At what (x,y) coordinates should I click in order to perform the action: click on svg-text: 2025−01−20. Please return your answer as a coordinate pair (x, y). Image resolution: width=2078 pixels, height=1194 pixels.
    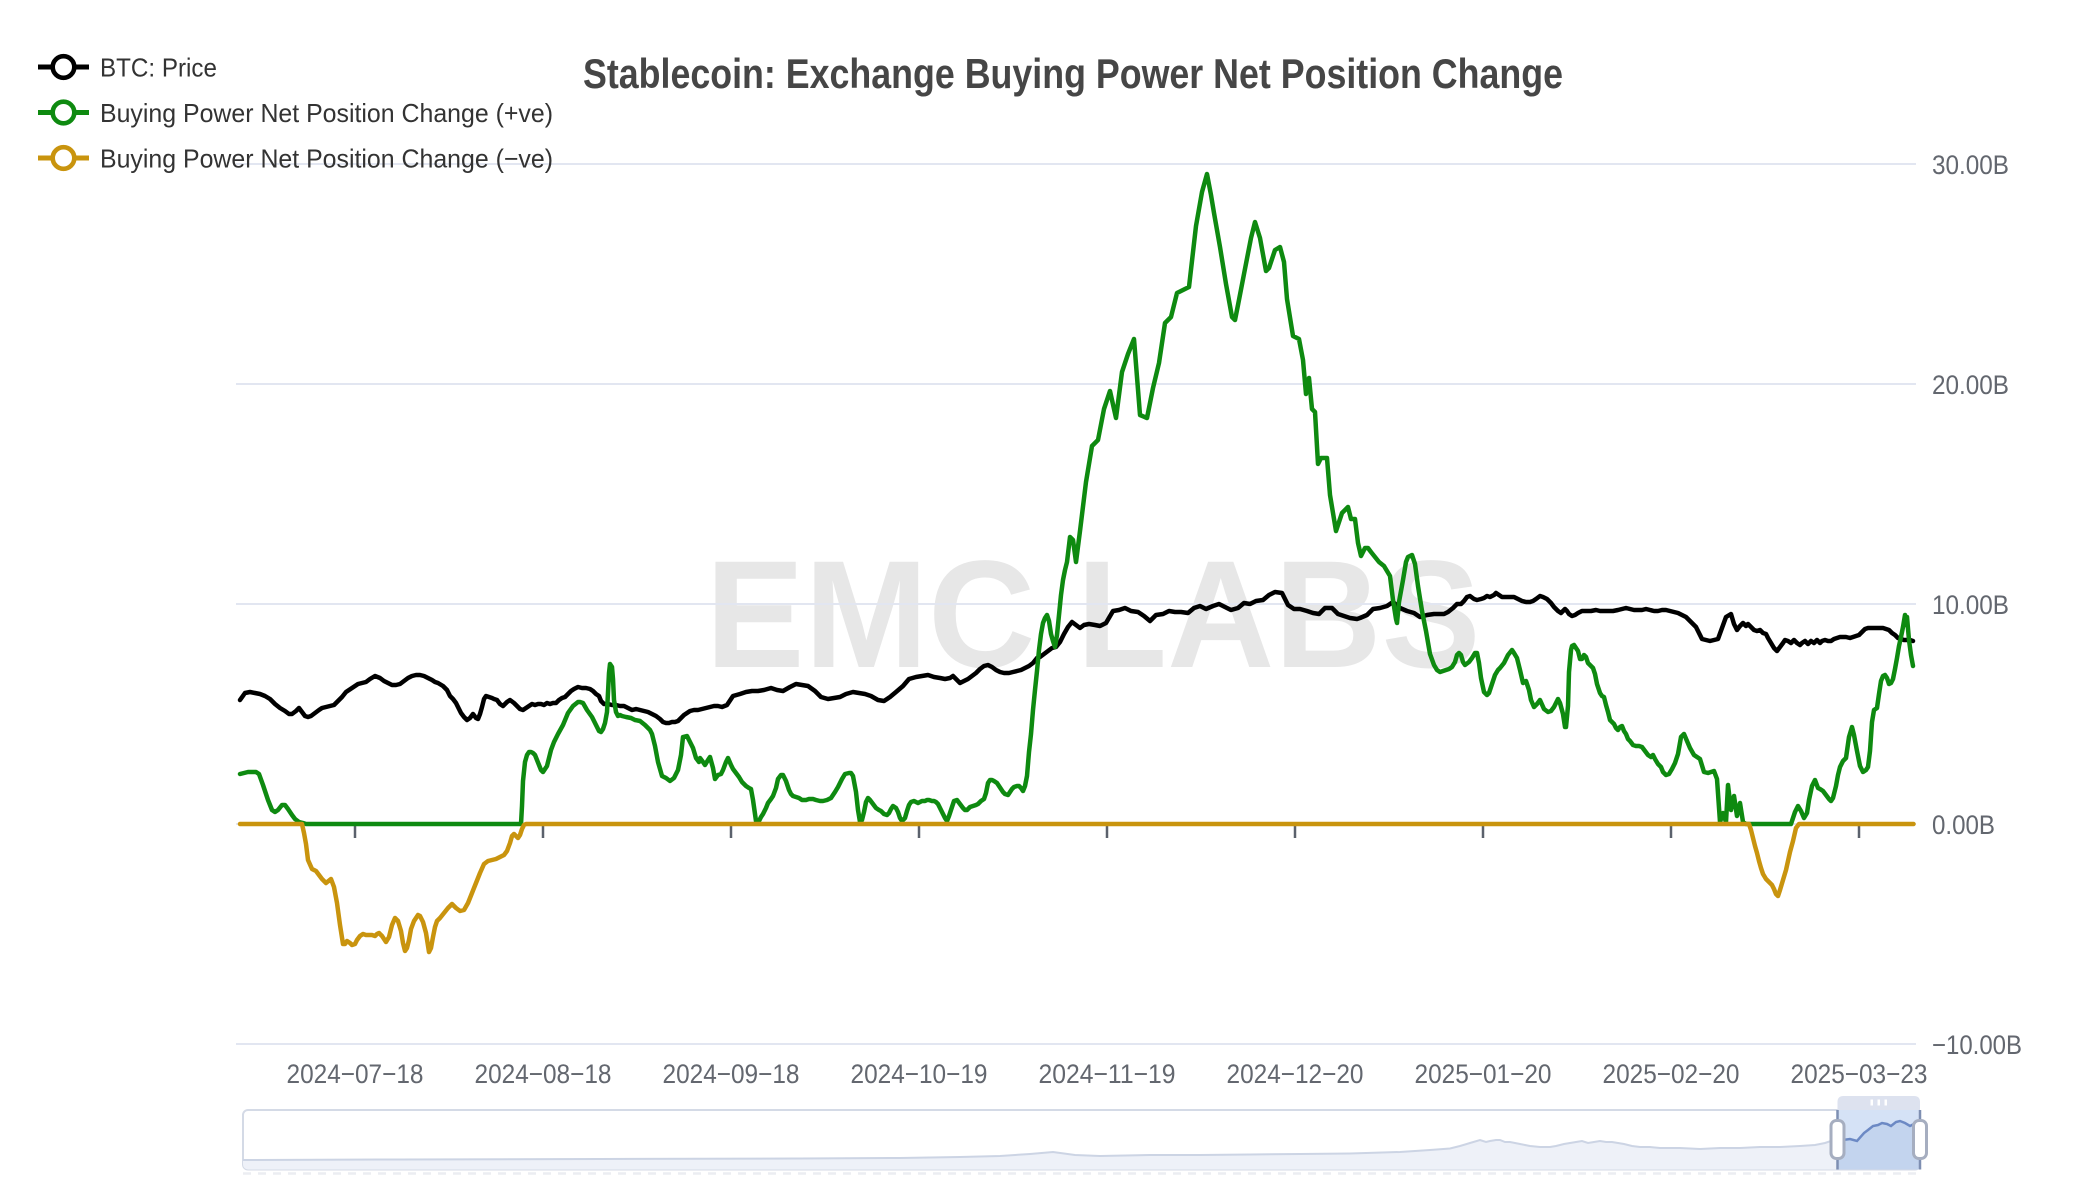
    Looking at the image, I should click on (1483, 1074).